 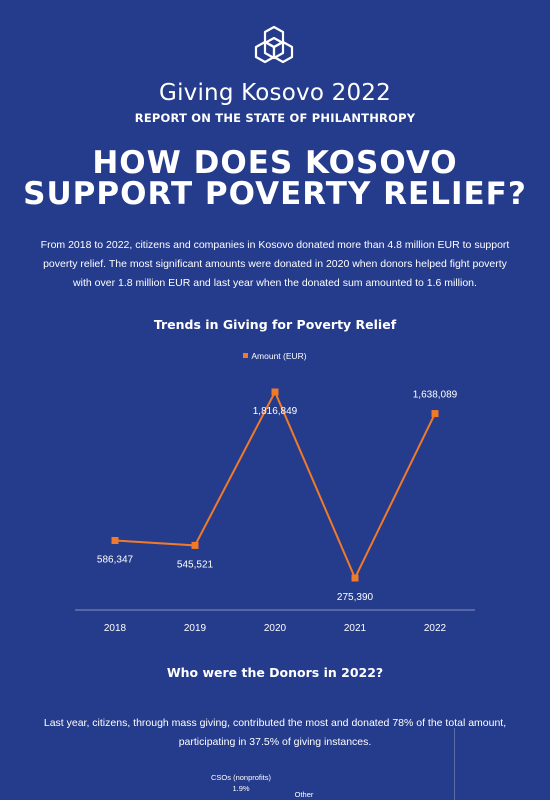 I want to click on pie-label-csos-name: CSOs (nonprofits), so click(x=241, y=777).